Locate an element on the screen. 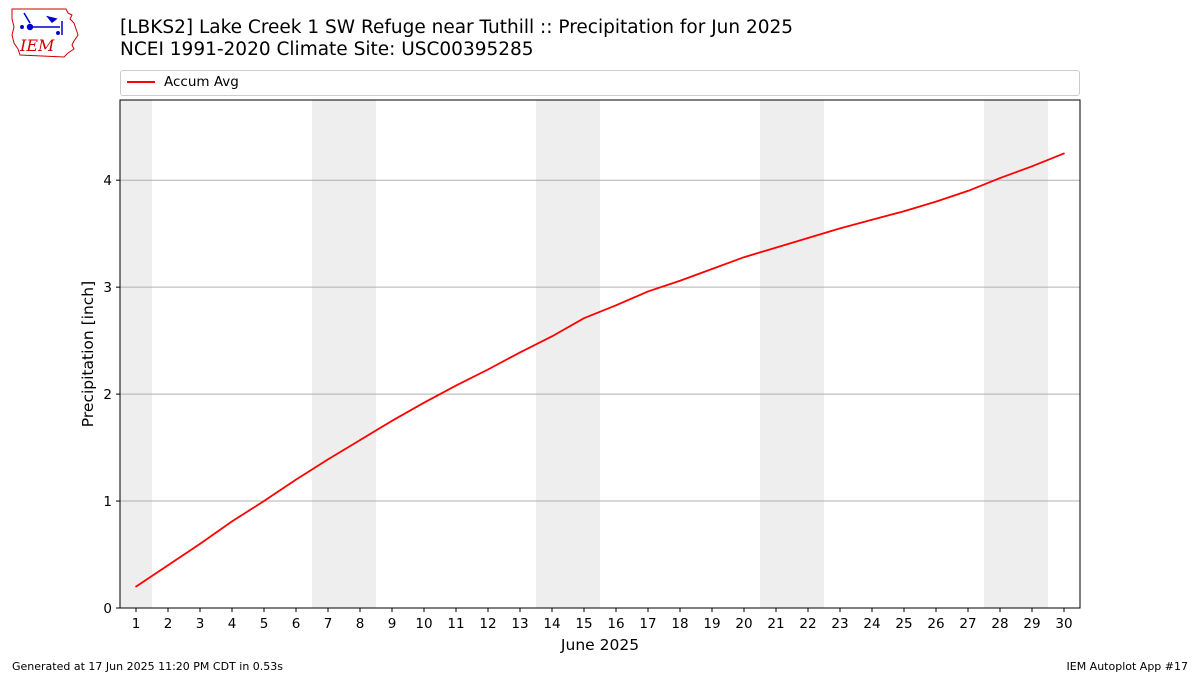 This screenshot has height=675, width=1200. x-tick-label: 12 is located at coordinates (487, 624).